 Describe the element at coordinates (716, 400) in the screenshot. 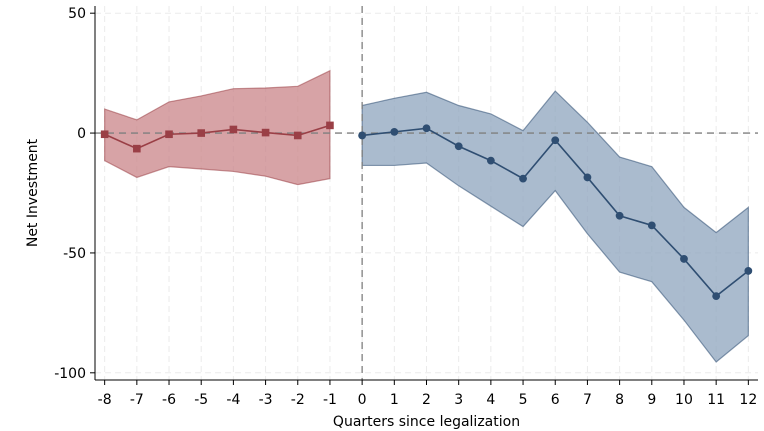

I see `x-tick-label: 11` at that location.